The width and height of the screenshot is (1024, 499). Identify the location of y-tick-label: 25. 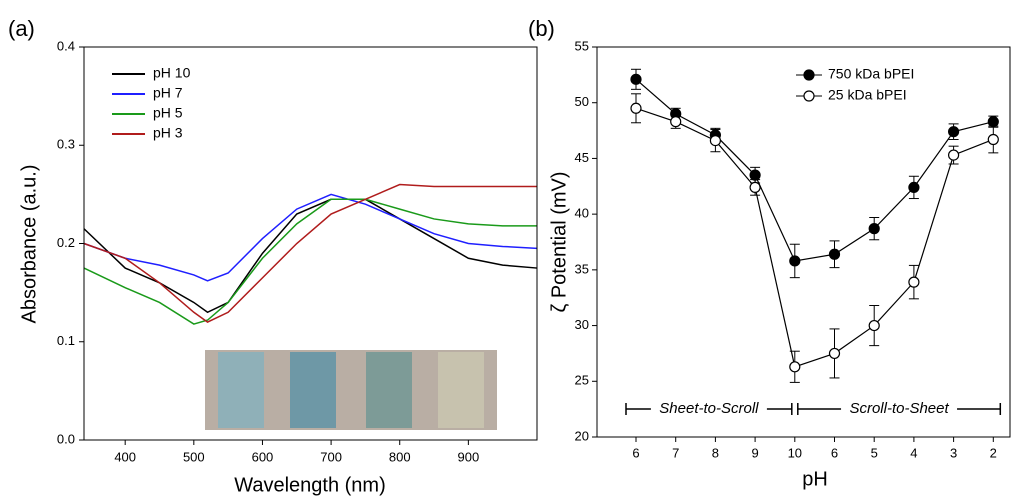
(582, 380).